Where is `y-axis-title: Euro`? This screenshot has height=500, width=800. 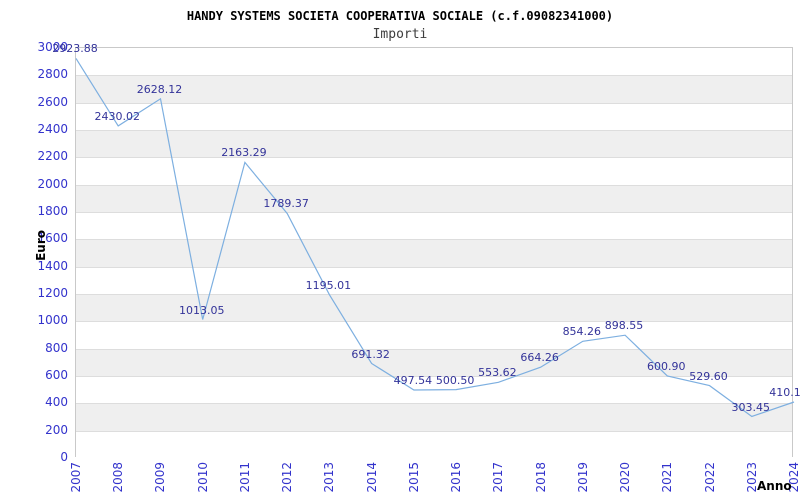
y-axis-title: Euro is located at coordinates (41, 245).